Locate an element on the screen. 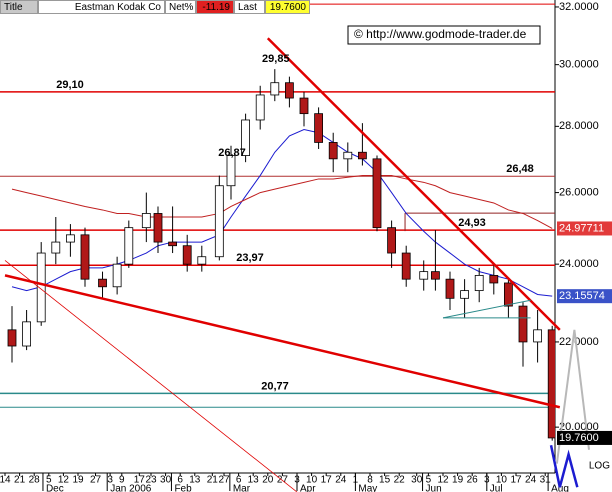 The image size is (612, 492). y-tick-label: 28.0000 is located at coordinates (579, 126).